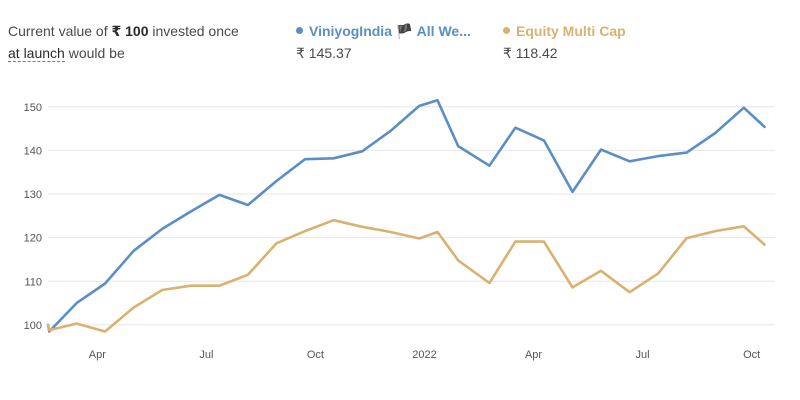 Image resolution: width=800 pixels, height=400 pixels. What do you see at coordinates (36, 53) in the screenshot?
I see `at-launch-link: at launch` at bounding box center [36, 53].